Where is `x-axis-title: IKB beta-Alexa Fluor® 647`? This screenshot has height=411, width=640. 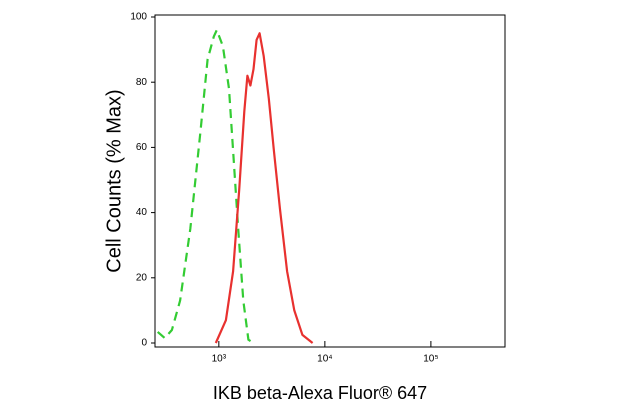 x-axis-title: IKB beta-Alexa Fluor® 647 is located at coordinates (320, 393).